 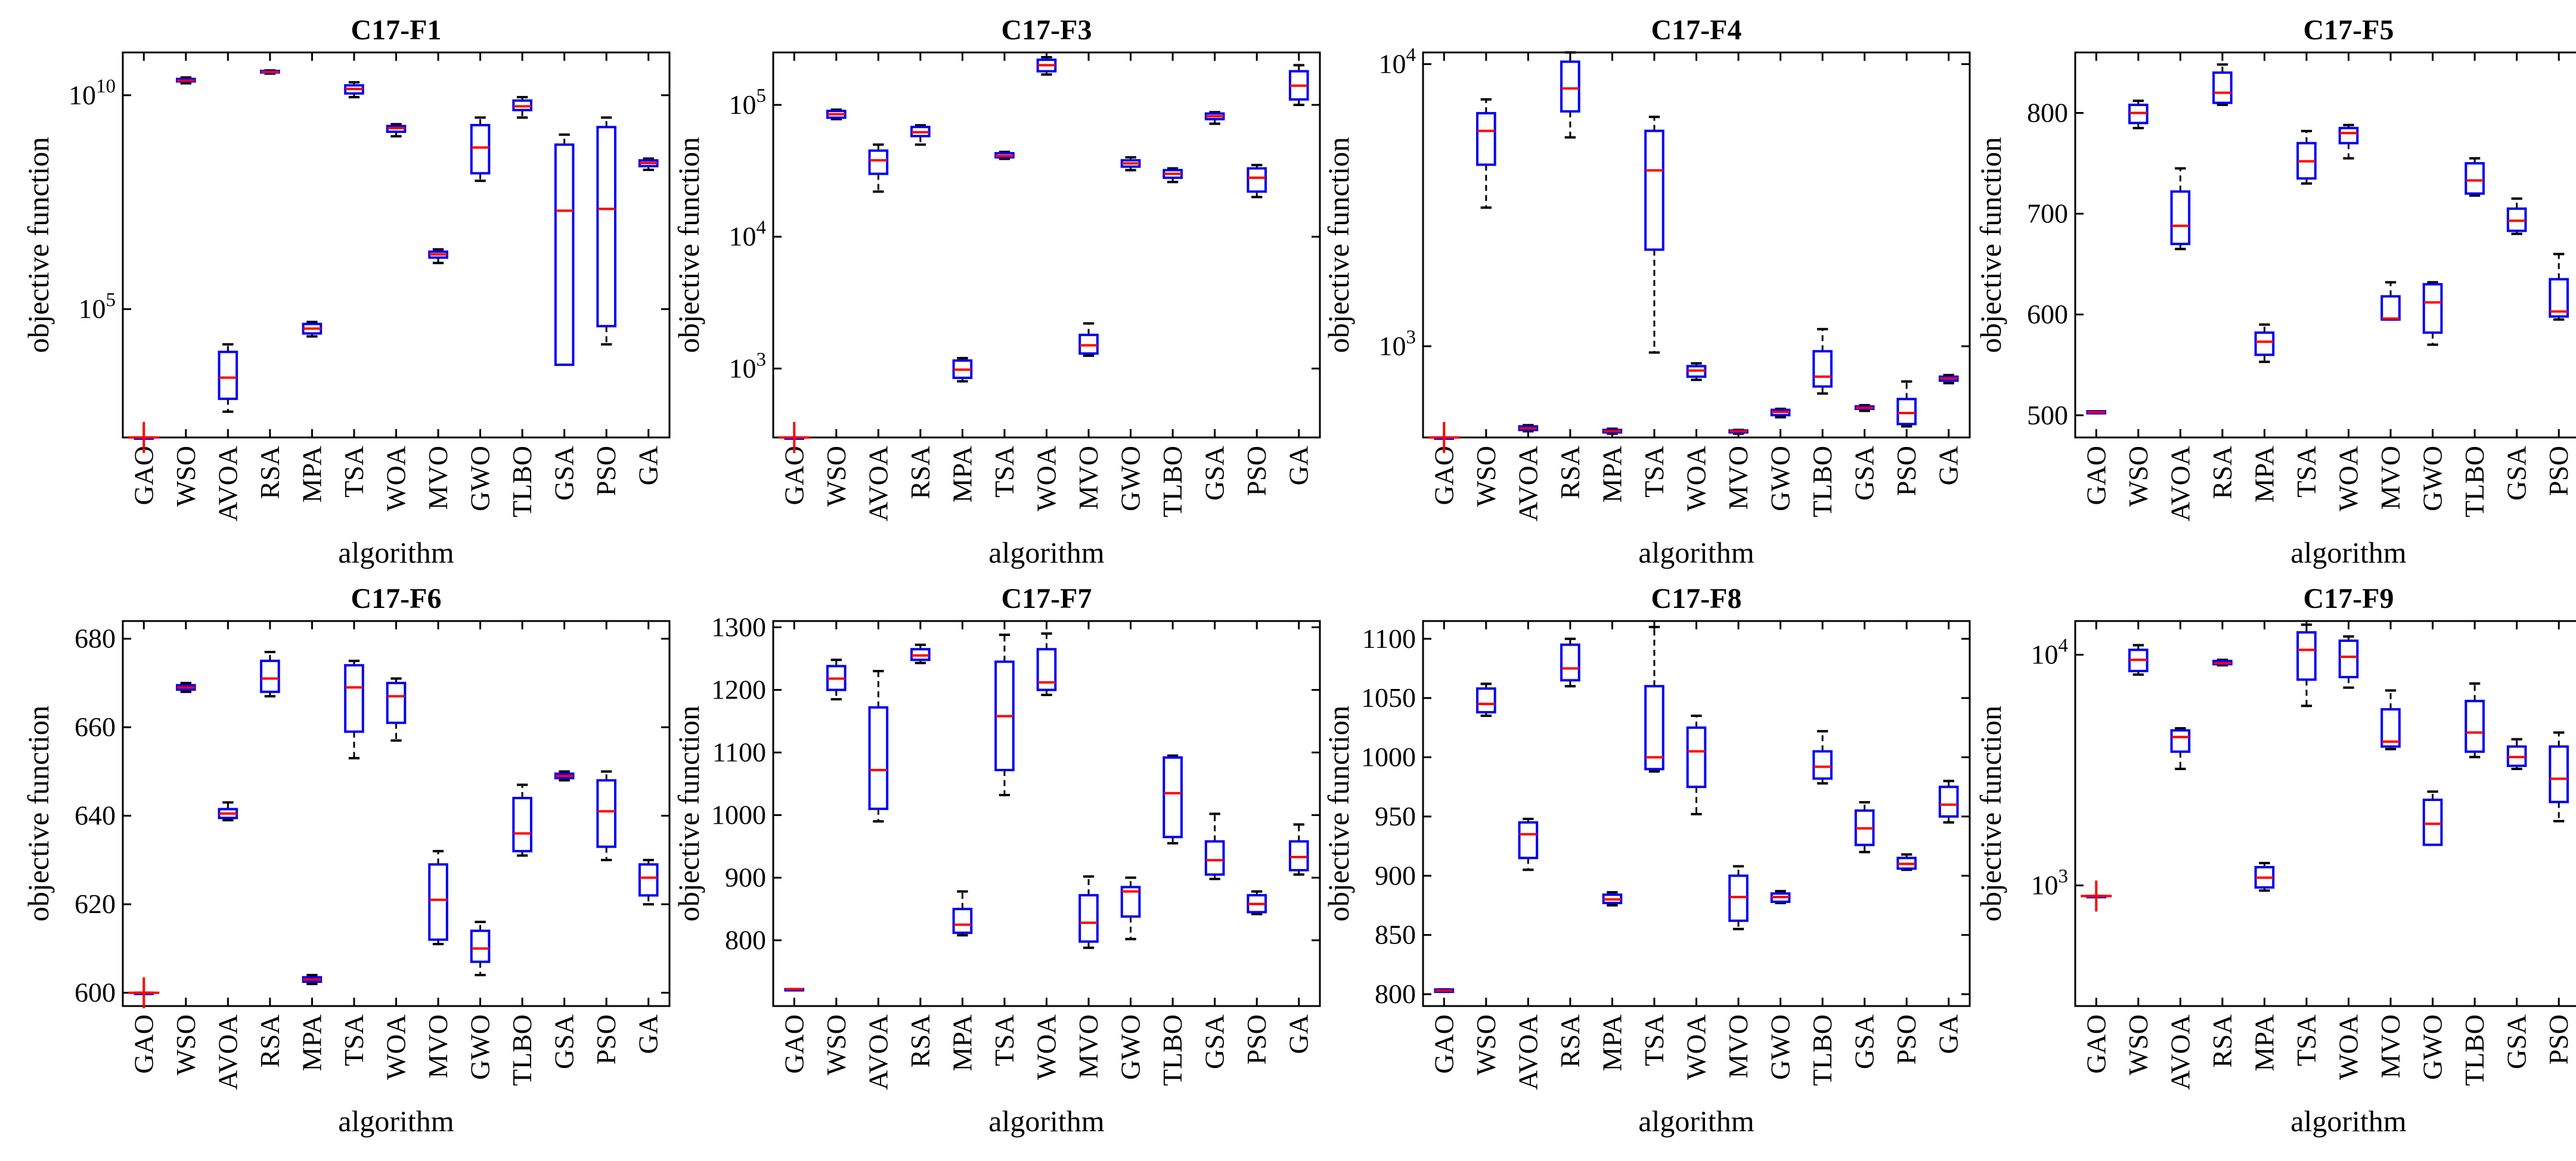 What do you see at coordinates (186, 476) in the screenshot?
I see `x-tick-label: WSO` at bounding box center [186, 476].